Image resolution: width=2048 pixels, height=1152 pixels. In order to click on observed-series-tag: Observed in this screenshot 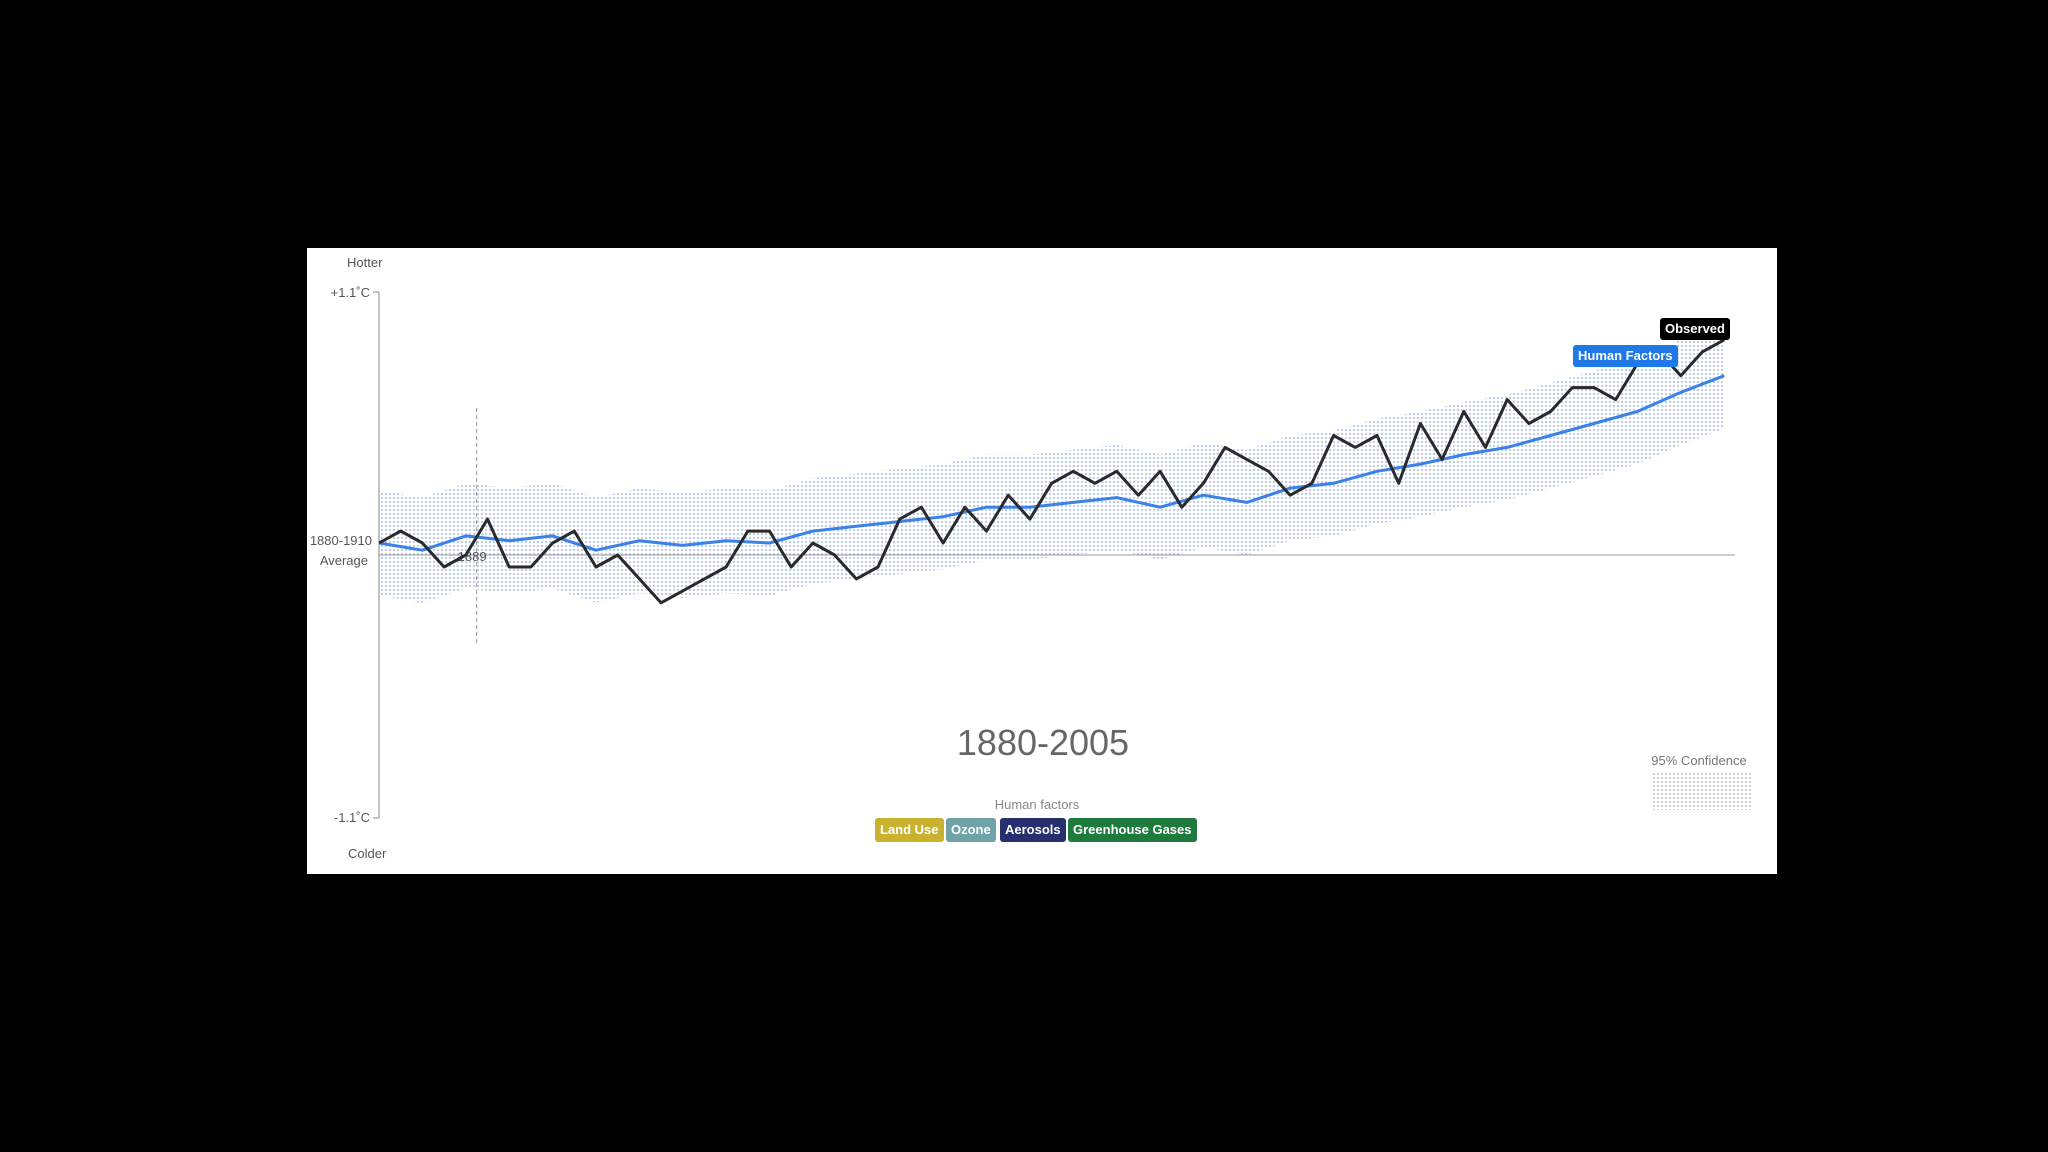, I will do `click(1695, 329)`.